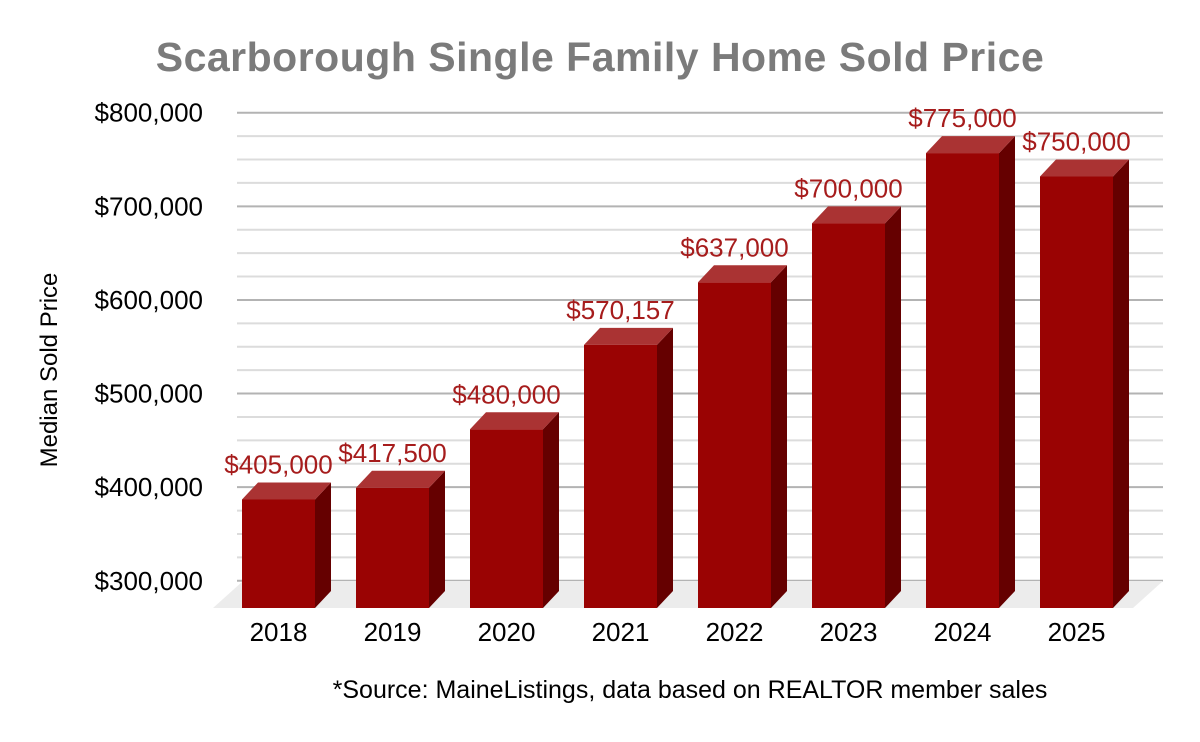 This screenshot has height=742, width=1200. I want to click on y-tick-label: $400,000, so click(149, 487).